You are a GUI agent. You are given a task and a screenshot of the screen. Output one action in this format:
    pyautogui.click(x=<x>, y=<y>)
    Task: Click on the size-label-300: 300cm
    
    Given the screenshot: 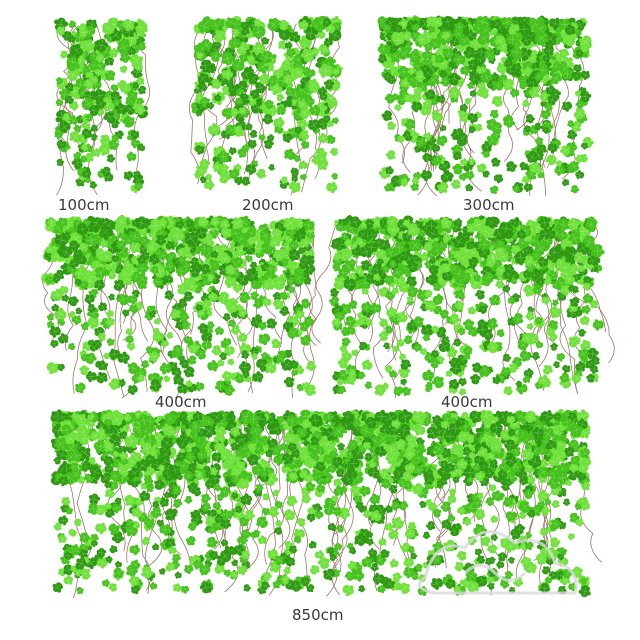 What is the action you would take?
    pyautogui.click(x=489, y=205)
    